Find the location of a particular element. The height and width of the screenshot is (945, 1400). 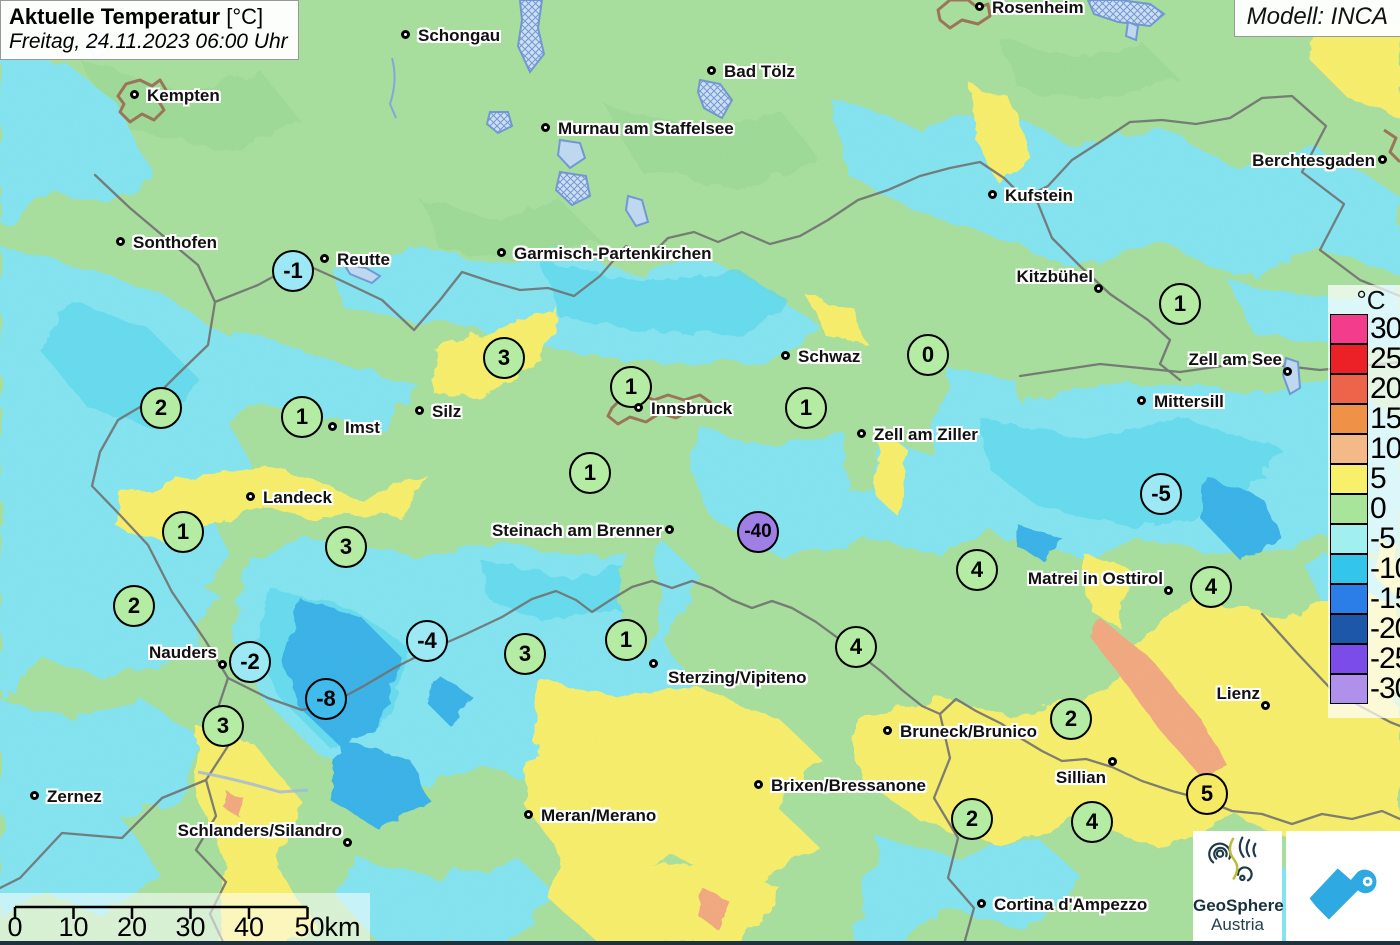

station-temperature-marker: -1 is located at coordinates (293, 271).